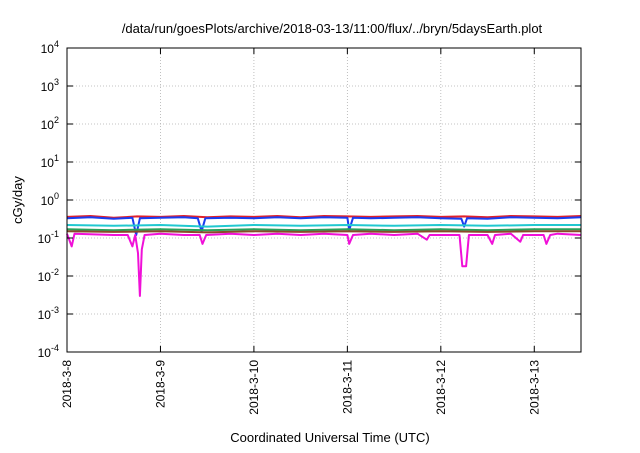  I want to click on y-tick-label: 10⁰, so click(50, 199).